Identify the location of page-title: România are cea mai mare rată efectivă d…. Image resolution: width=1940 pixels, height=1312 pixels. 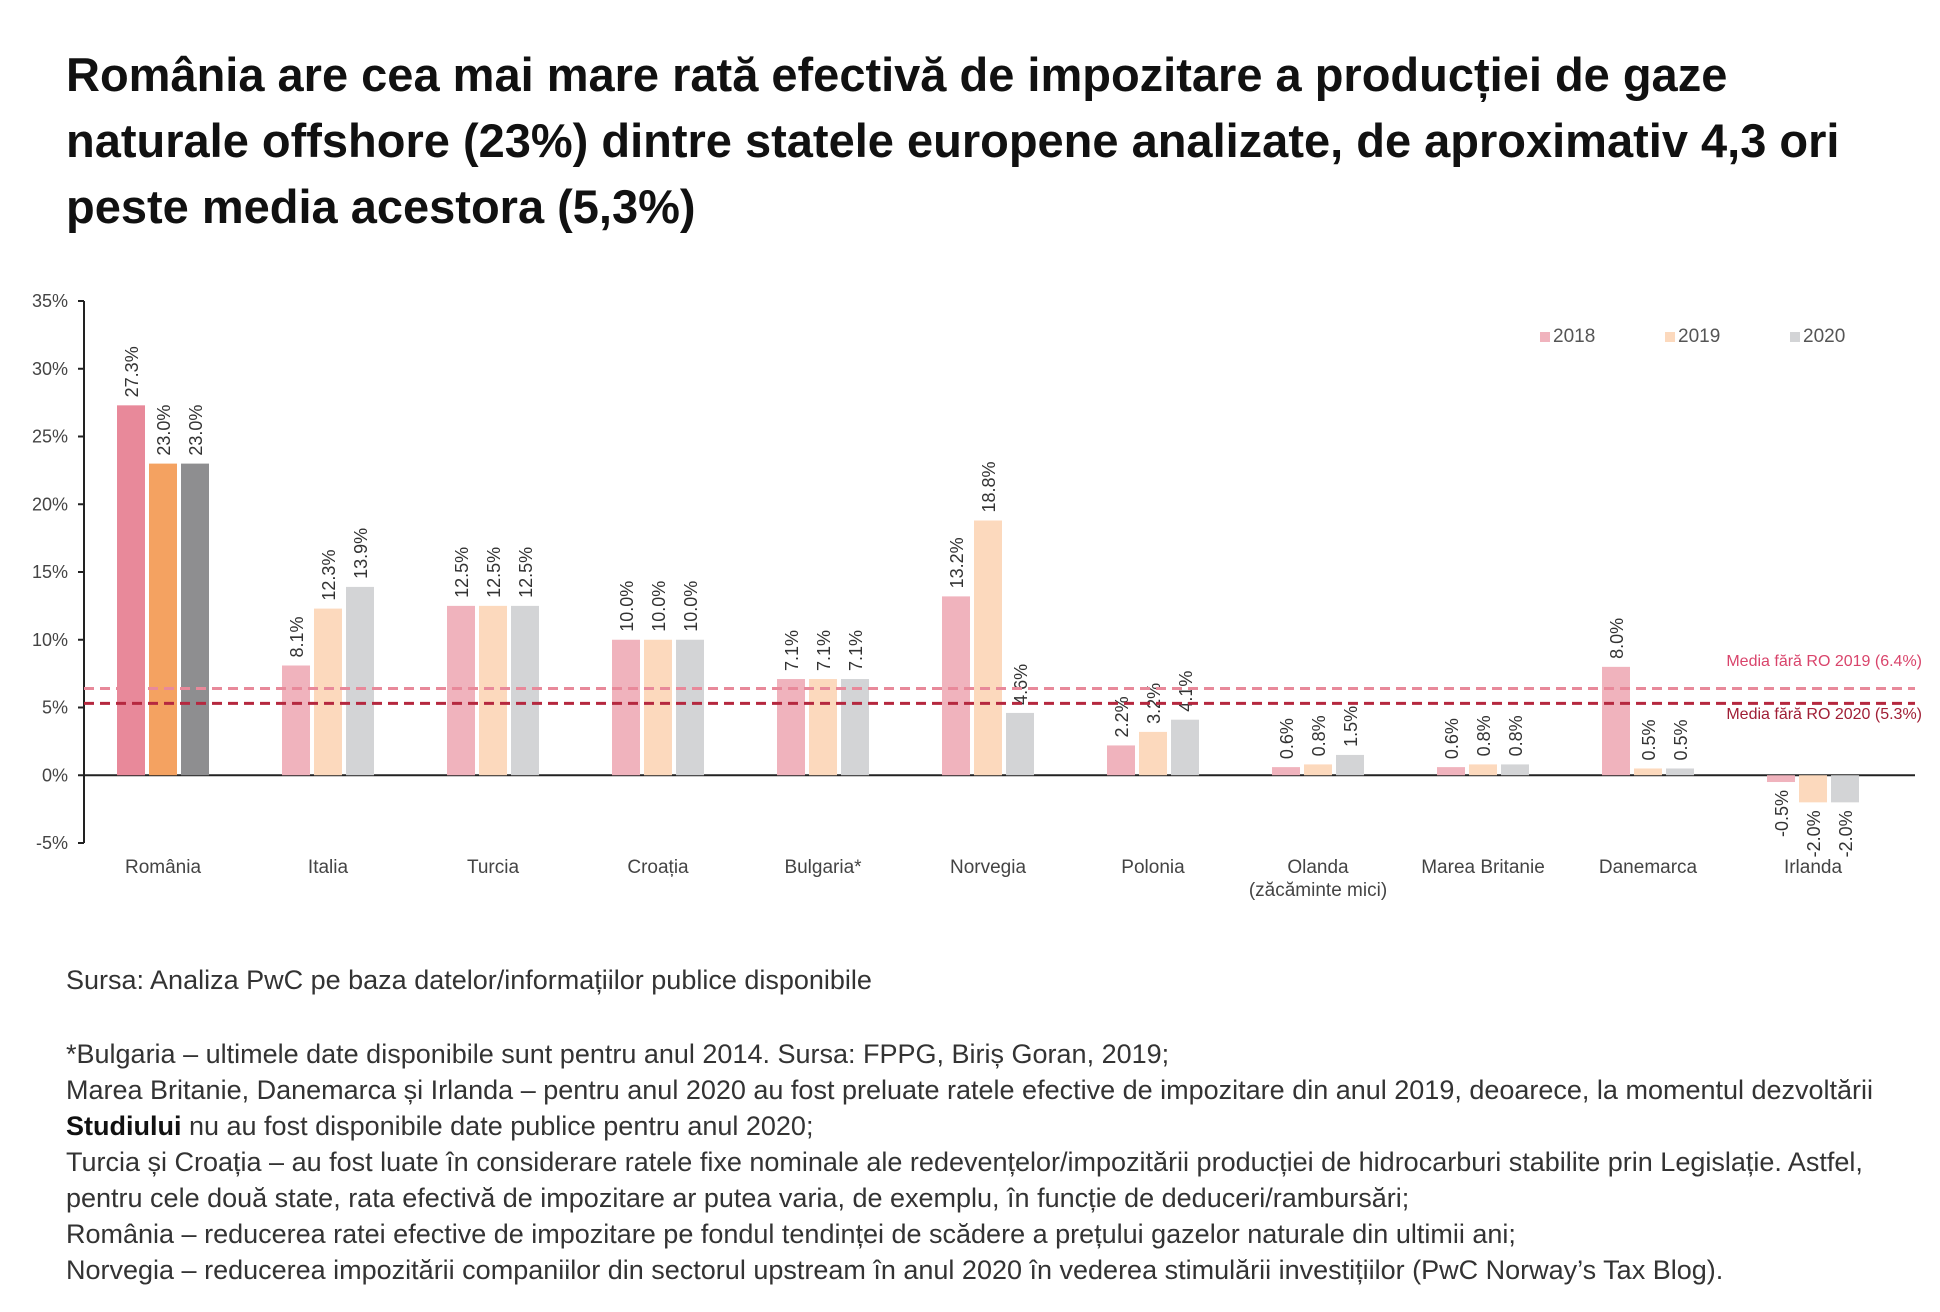
(953, 140).